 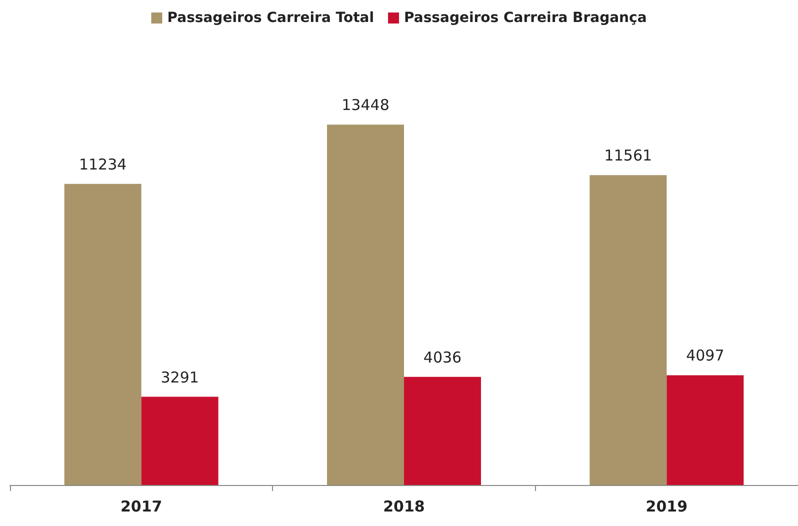 What do you see at coordinates (628, 155) in the screenshot?
I see `data-label: 11561` at bounding box center [628, 155].